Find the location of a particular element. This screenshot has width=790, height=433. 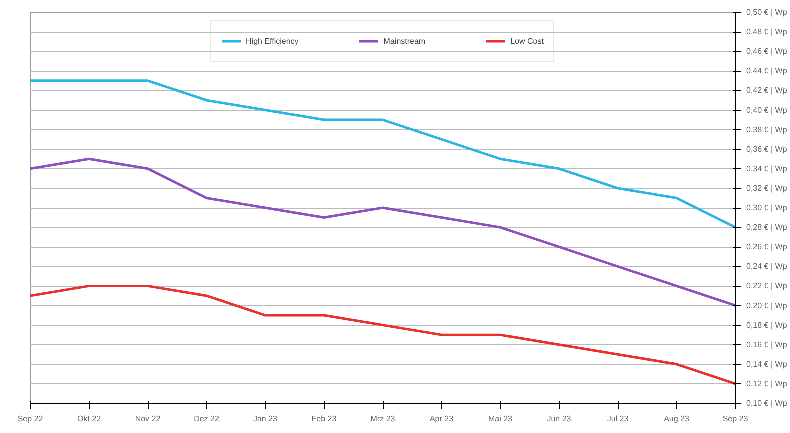

x-tick-label: Apr 23 is located at coordinates (442, 419).